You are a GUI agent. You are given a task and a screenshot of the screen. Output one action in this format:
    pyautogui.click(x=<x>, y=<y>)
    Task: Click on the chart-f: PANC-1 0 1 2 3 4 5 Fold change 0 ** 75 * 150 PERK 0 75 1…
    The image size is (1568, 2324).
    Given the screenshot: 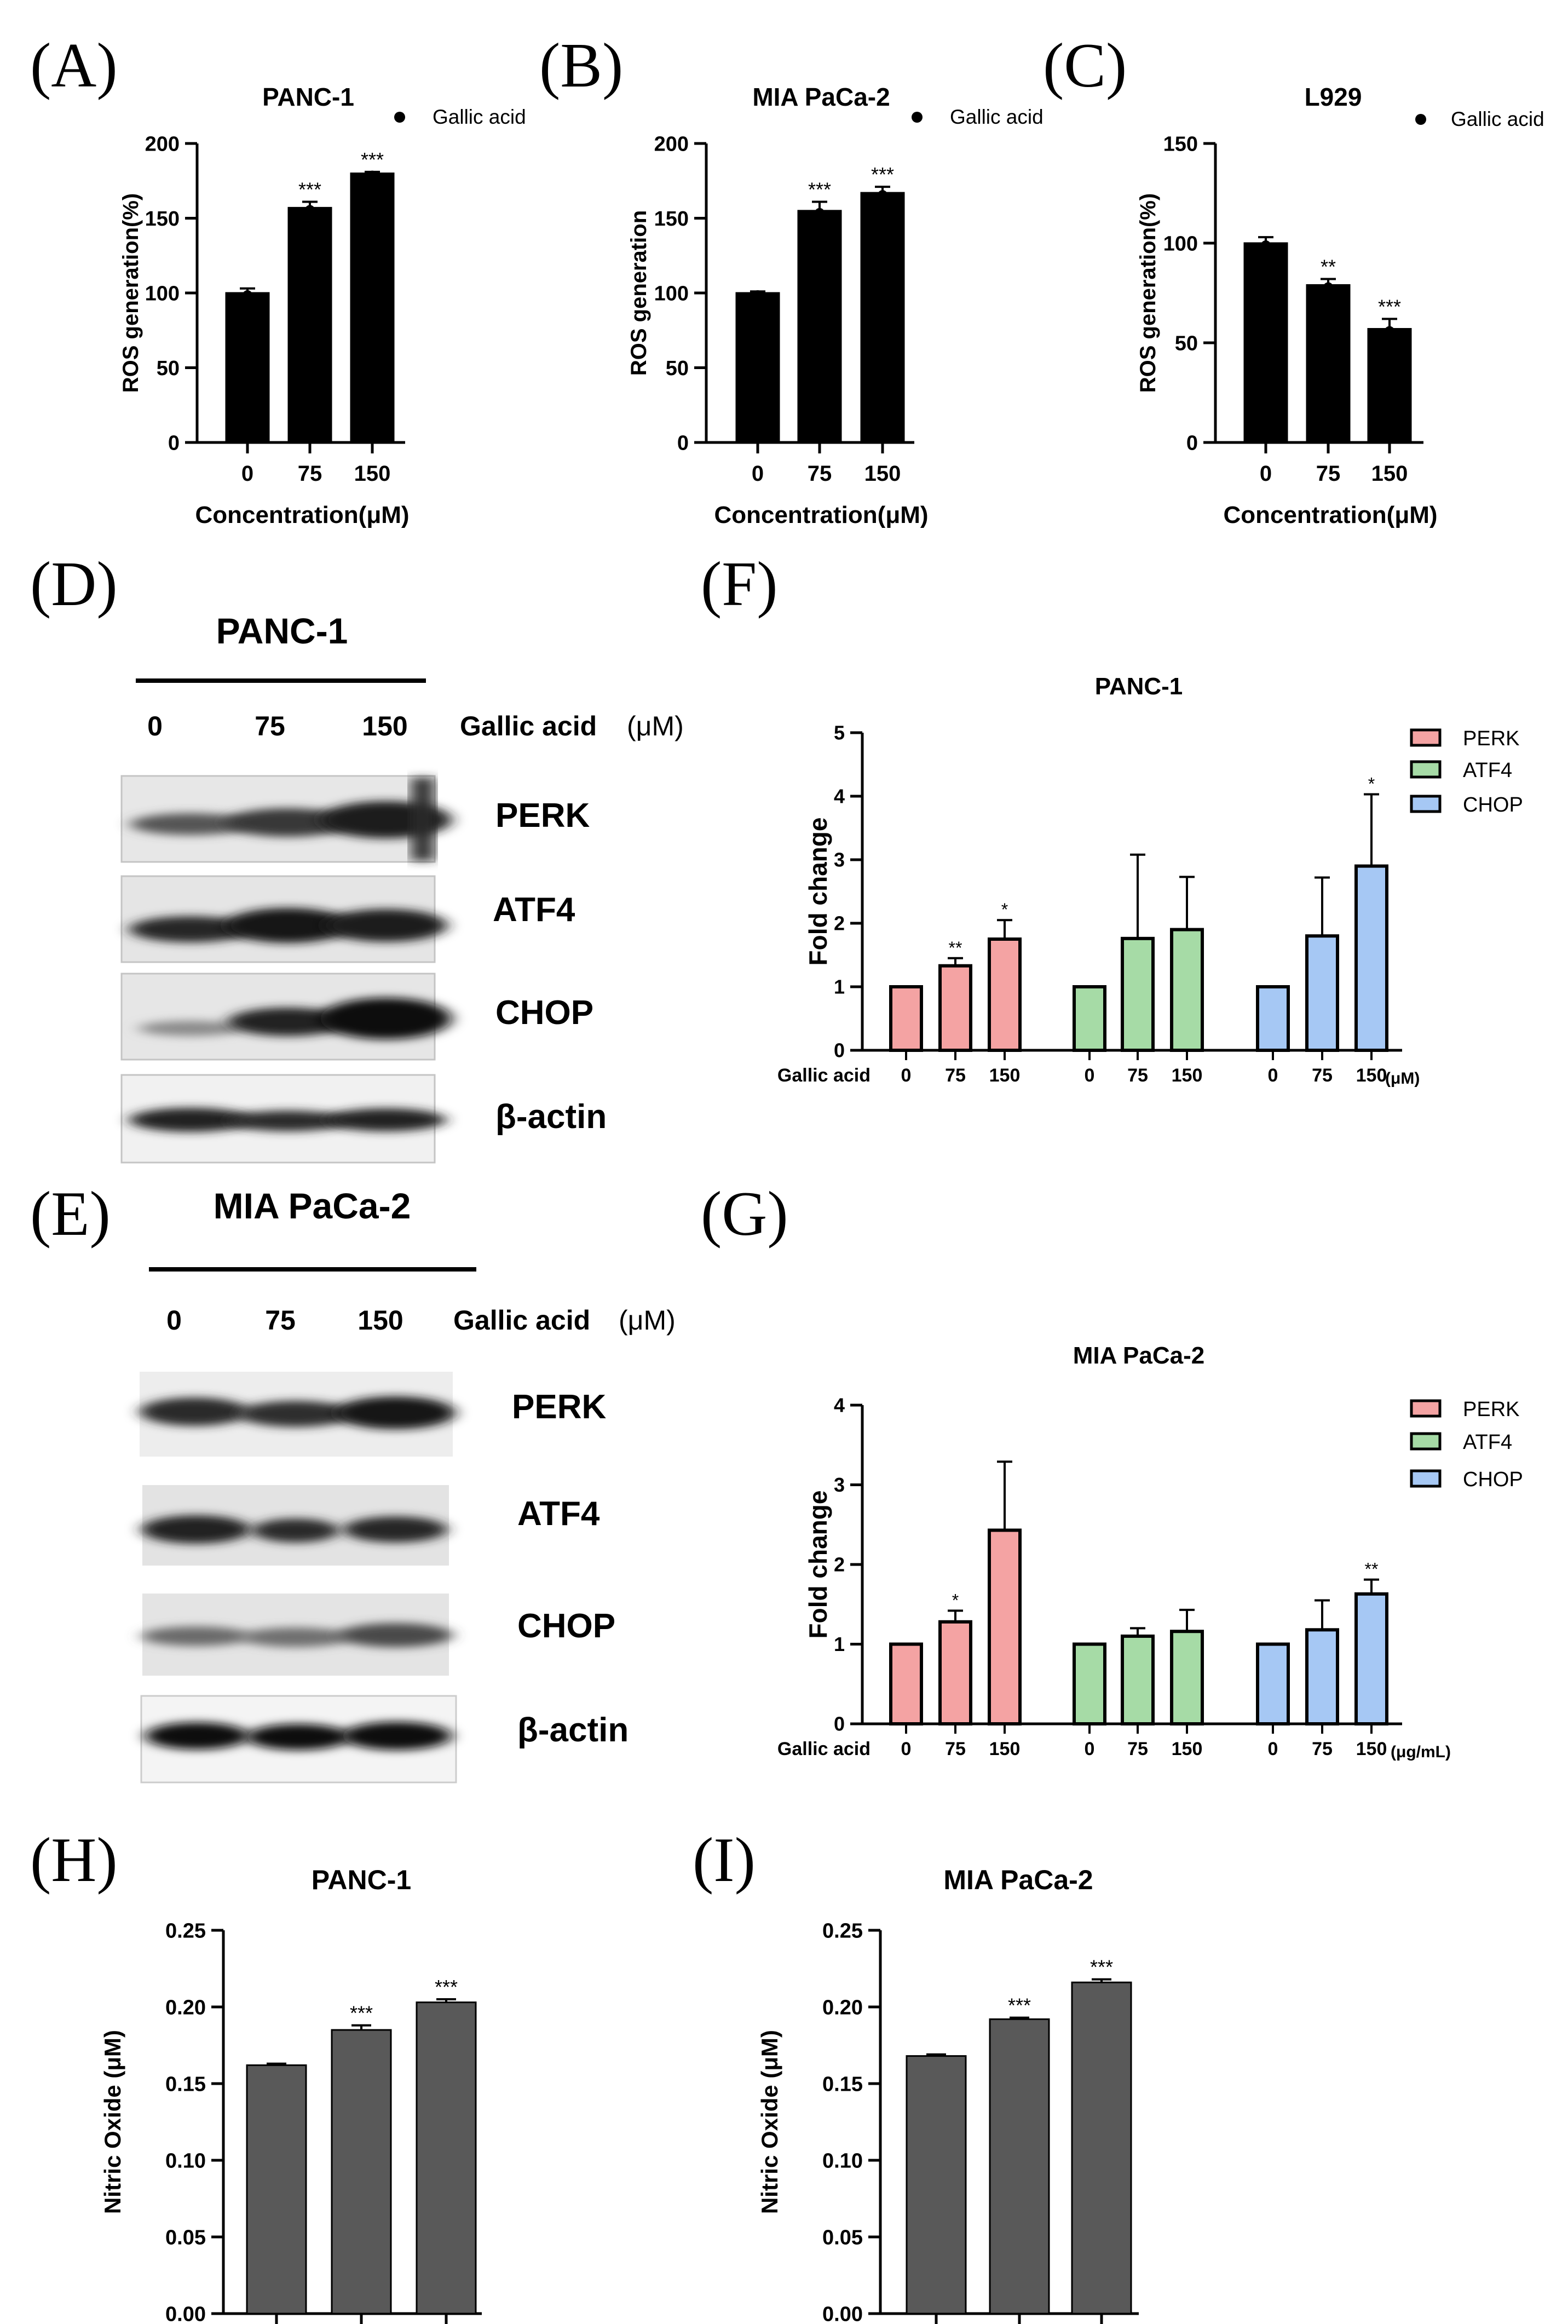 What is the action you would take?
    pyautogui.click(x=1150, y=880)
    